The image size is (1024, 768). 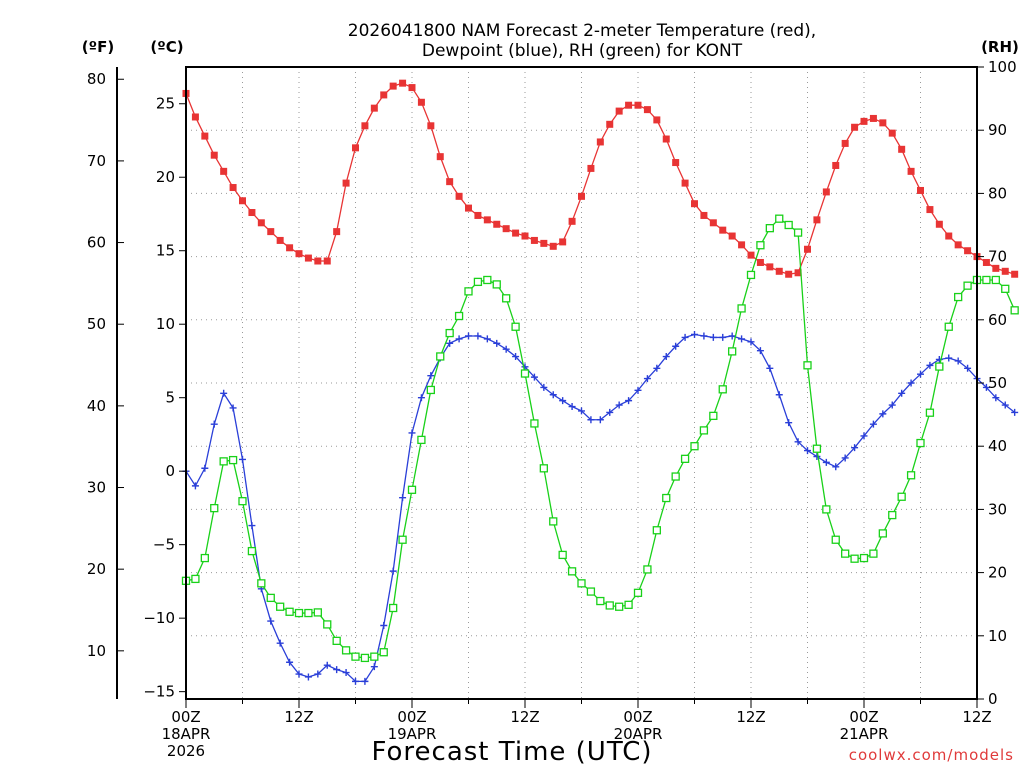 I want to click on chart-title-line2: Dewpoint (blue), RH (green) for KONT, so click(x=582, y=51).